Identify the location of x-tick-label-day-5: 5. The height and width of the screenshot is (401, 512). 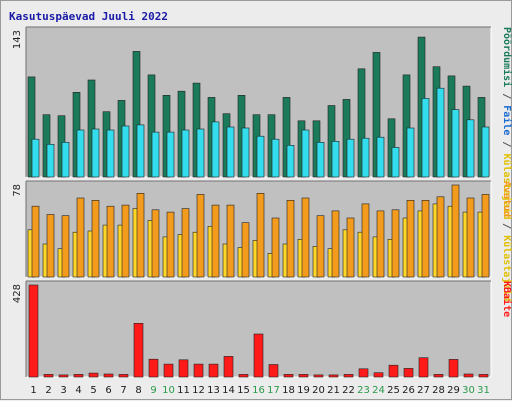
(93, 390).